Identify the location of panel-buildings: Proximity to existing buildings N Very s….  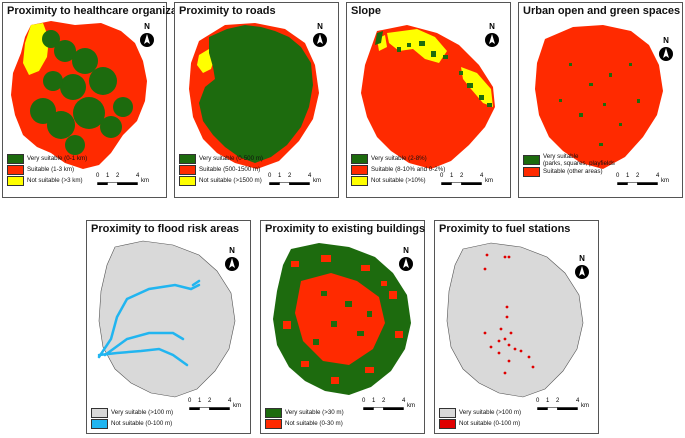
(342, 327).